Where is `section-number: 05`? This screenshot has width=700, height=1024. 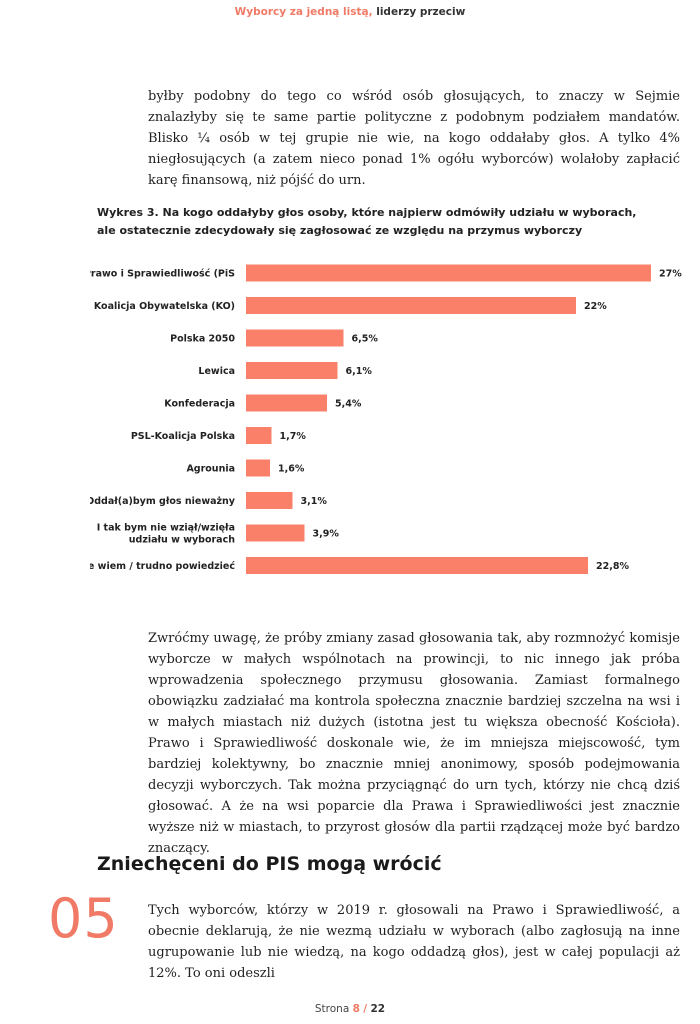
section-number: 05 is located at coordinates (83, 918).